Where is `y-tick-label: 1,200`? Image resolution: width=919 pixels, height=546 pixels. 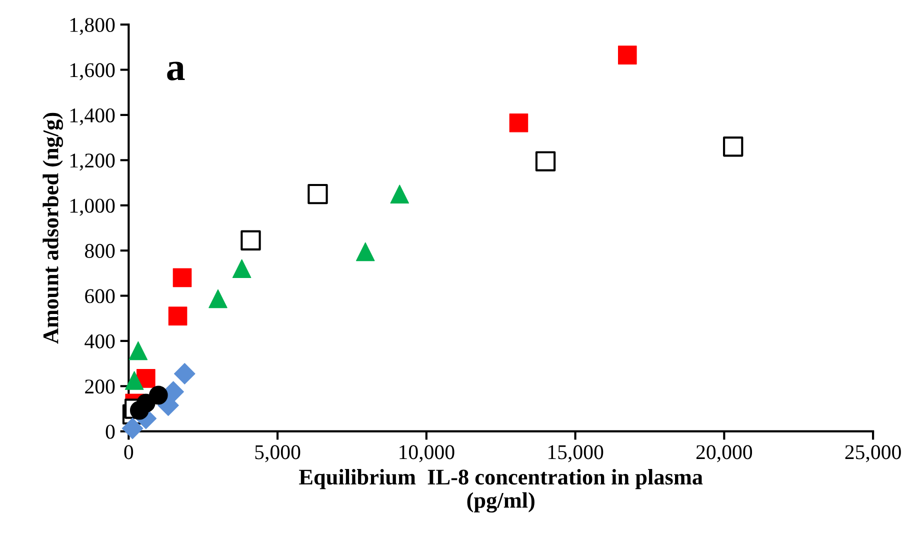
y-tick-label: 1,200 is located at coordinates (92, 162).